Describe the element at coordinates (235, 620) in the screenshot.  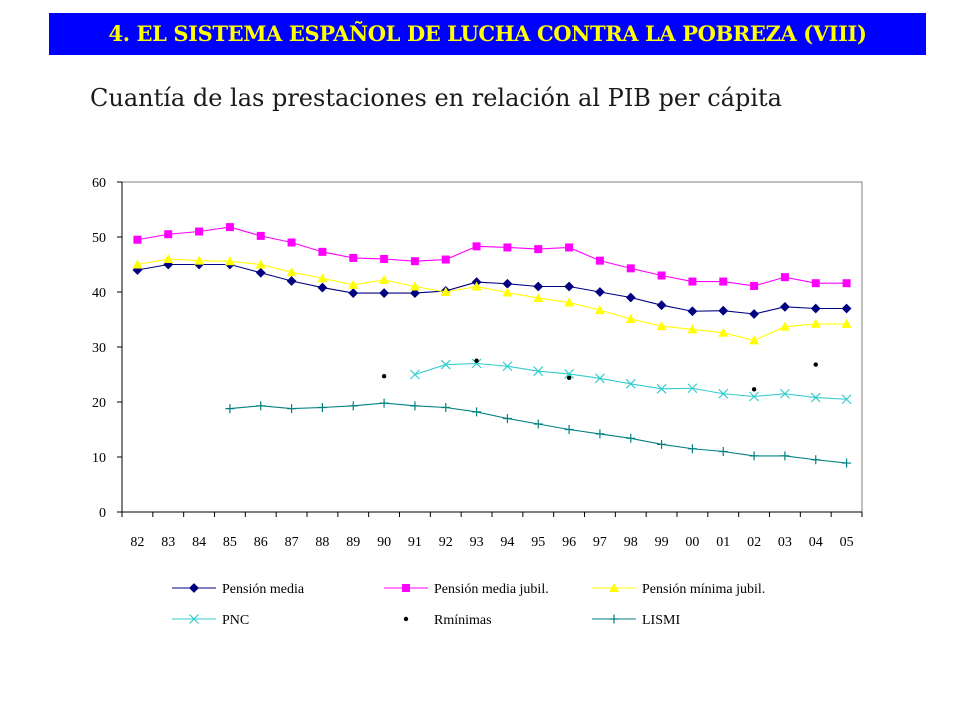
I see `legend-label: PNC` at that location.